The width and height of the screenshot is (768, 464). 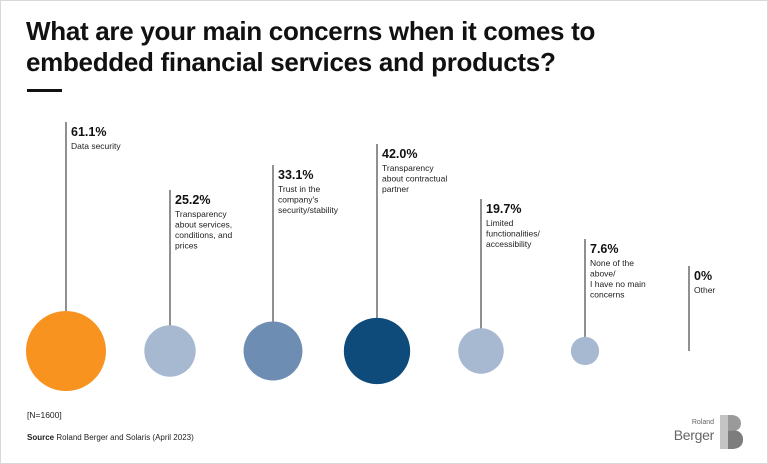 What do you see at coordinates (308, 210) in the screenshot?
I see `category-label-line: security/stability` at bounding box center [308, 210].